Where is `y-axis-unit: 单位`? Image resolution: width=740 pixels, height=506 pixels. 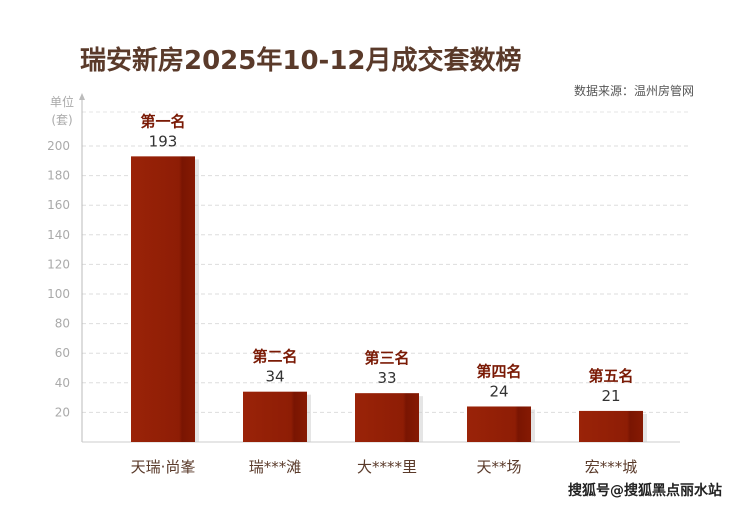 y-axis-unit: 单位 is located at coordinates (62, 101).